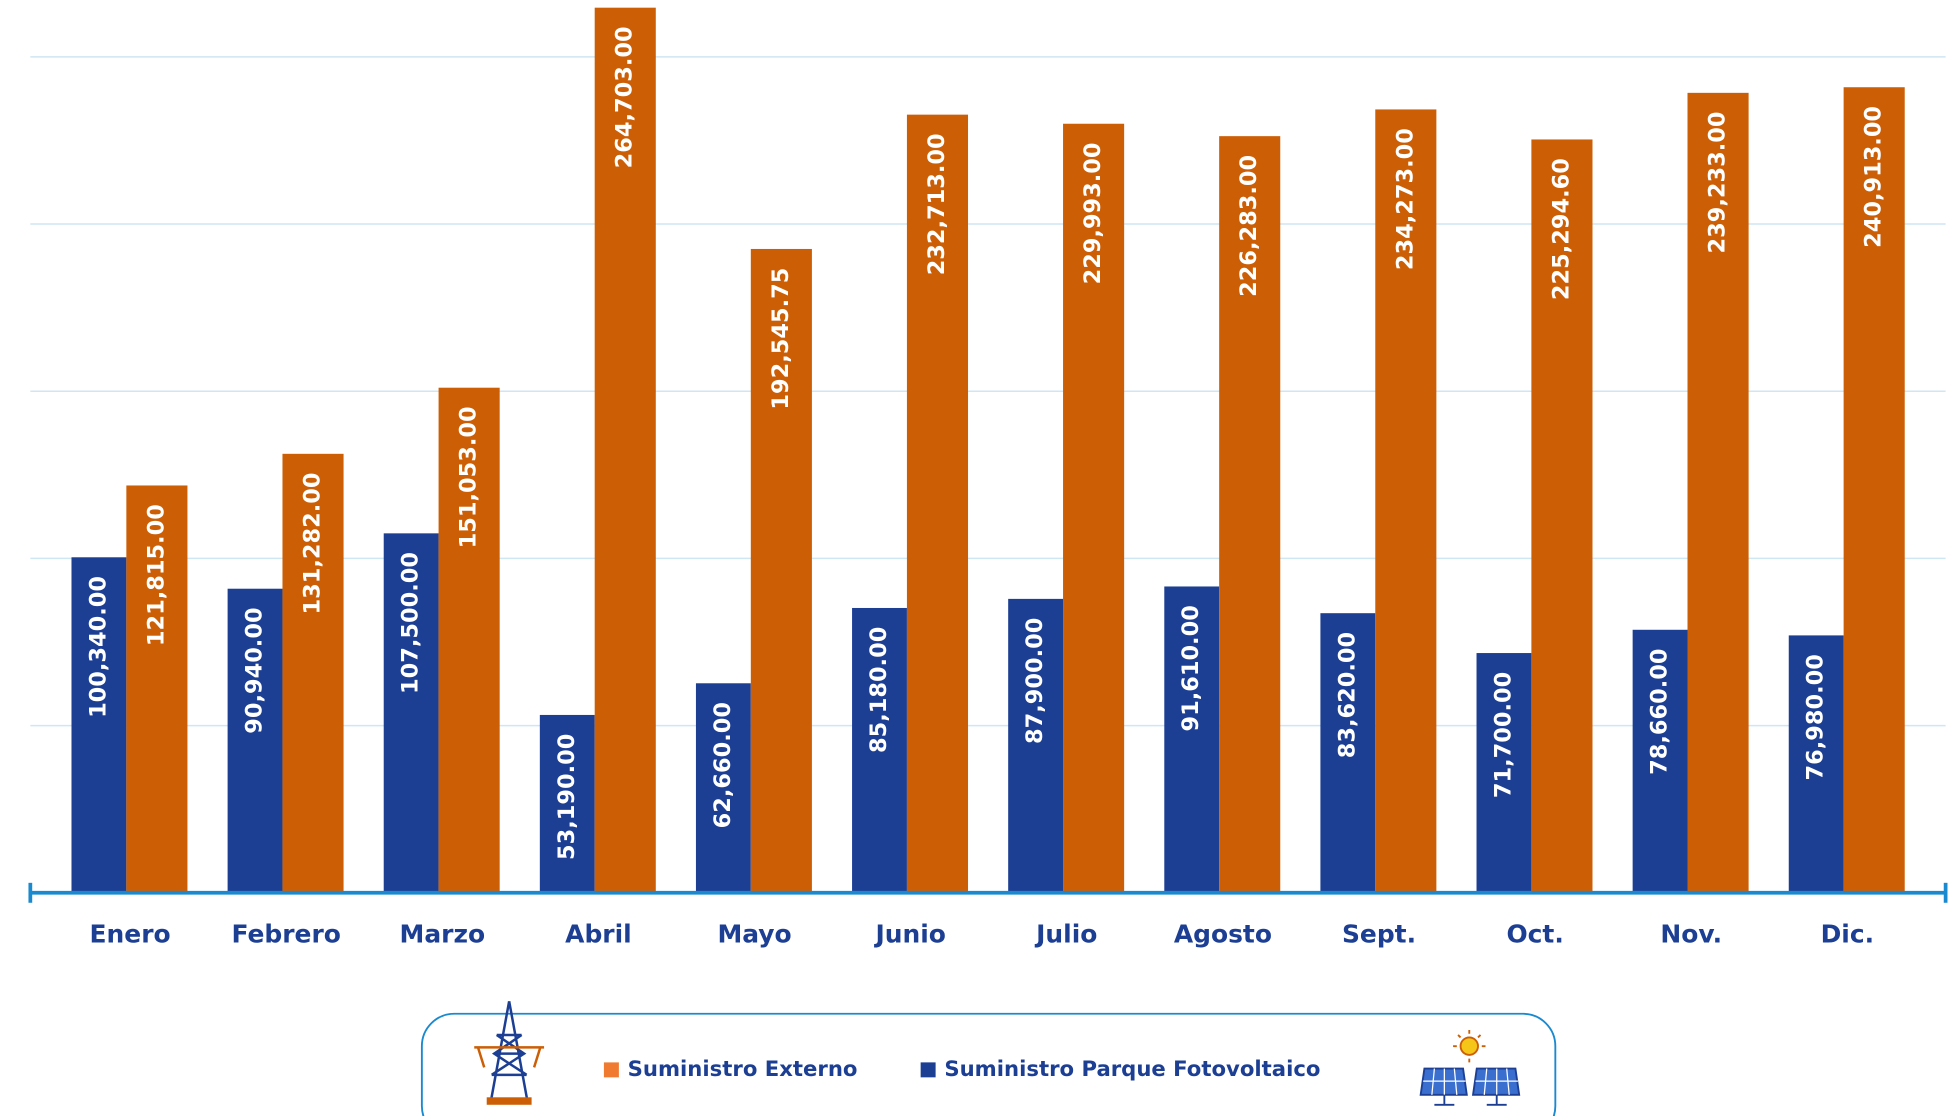  Describe the element at coordinates (411, 623) in the screenshot. I see `value-label: 107,500.00` at that location.